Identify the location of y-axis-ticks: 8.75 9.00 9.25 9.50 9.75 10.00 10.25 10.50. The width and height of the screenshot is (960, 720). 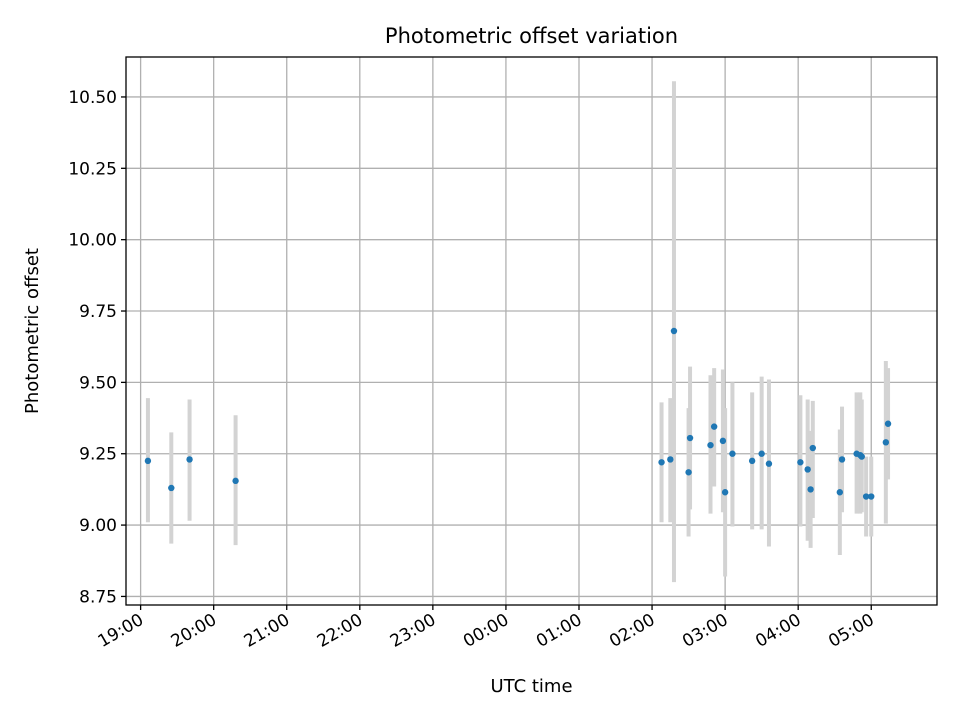
(97, 347).